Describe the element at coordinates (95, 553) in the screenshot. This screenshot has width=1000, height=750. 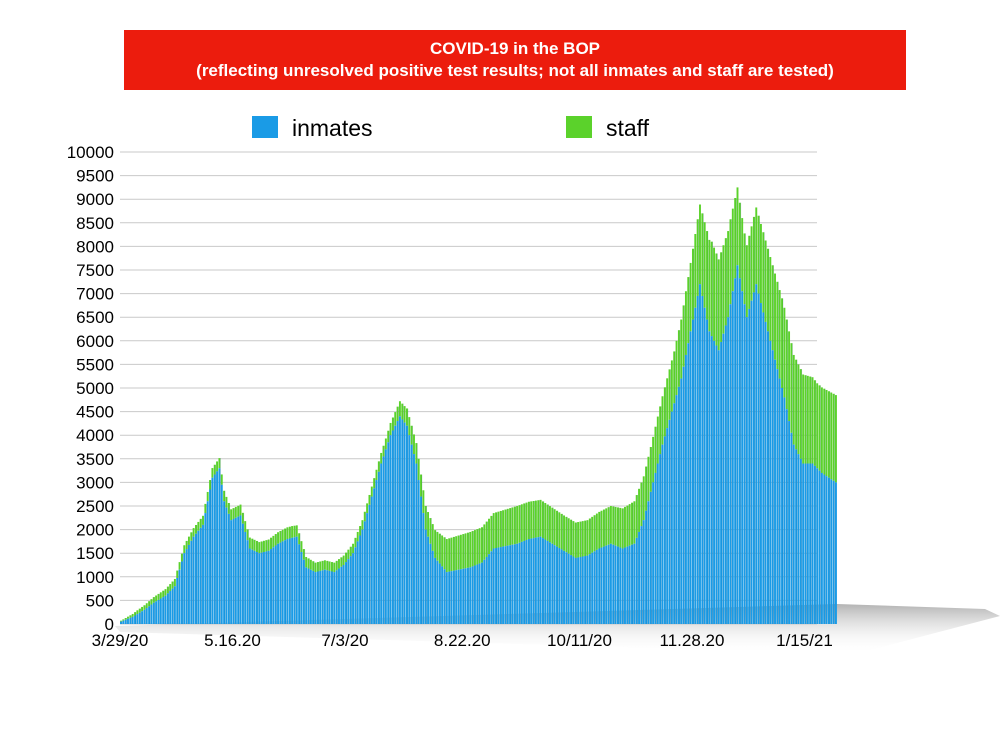
I see `y-tick-label: 1500` at that location.